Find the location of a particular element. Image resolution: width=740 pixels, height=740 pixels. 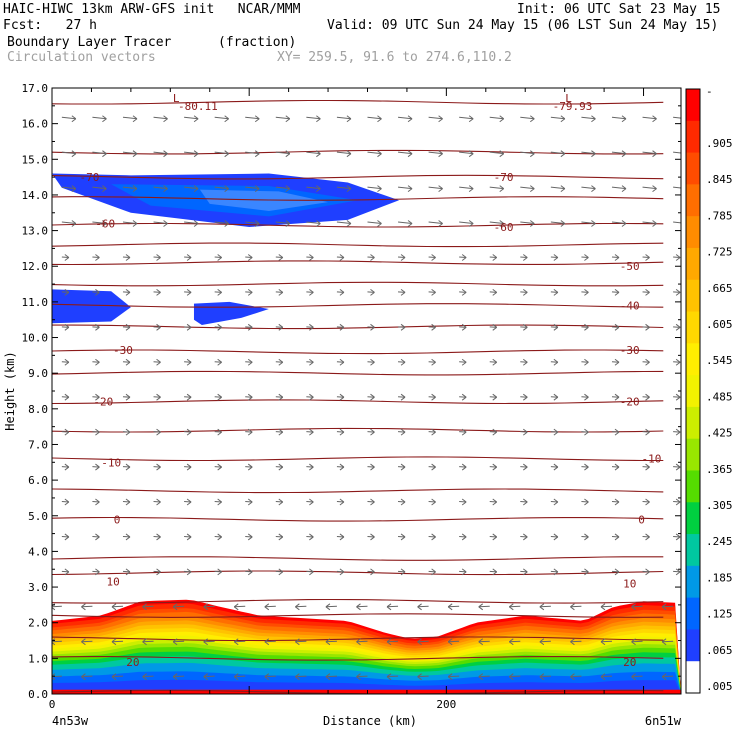

colorbar-label: .845 is located at coordinates (719, 179).